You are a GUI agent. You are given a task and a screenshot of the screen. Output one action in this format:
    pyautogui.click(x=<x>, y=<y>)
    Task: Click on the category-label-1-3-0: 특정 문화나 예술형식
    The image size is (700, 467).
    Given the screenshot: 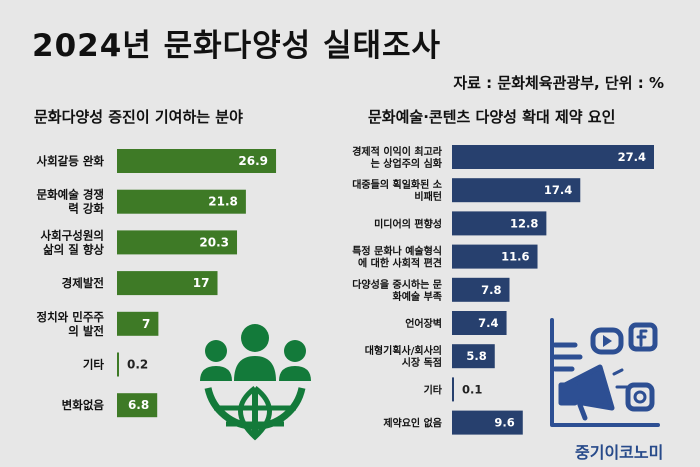 What is the action you would take?
    pyautogui.click(x=397, y=251)
    